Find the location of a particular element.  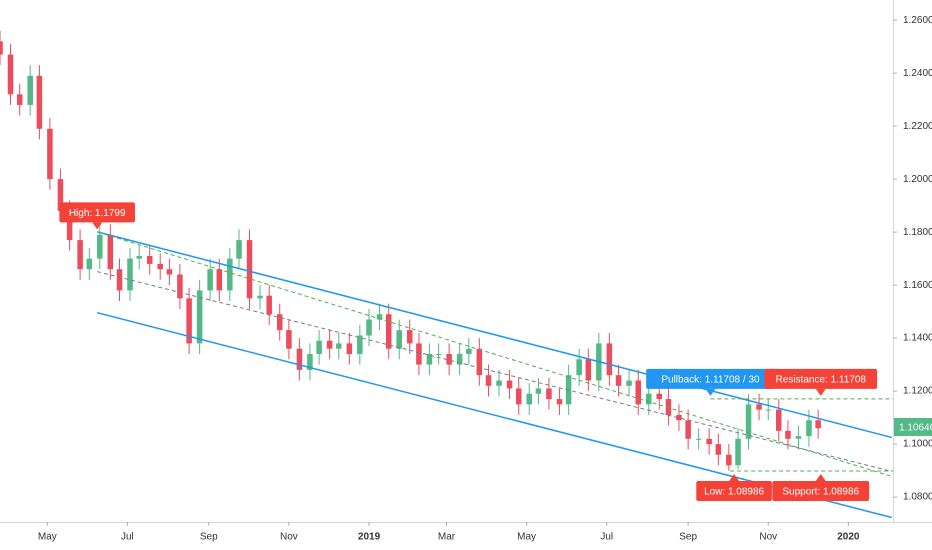

last-price-label: 1.10646 is located at coordinates (915, 428).